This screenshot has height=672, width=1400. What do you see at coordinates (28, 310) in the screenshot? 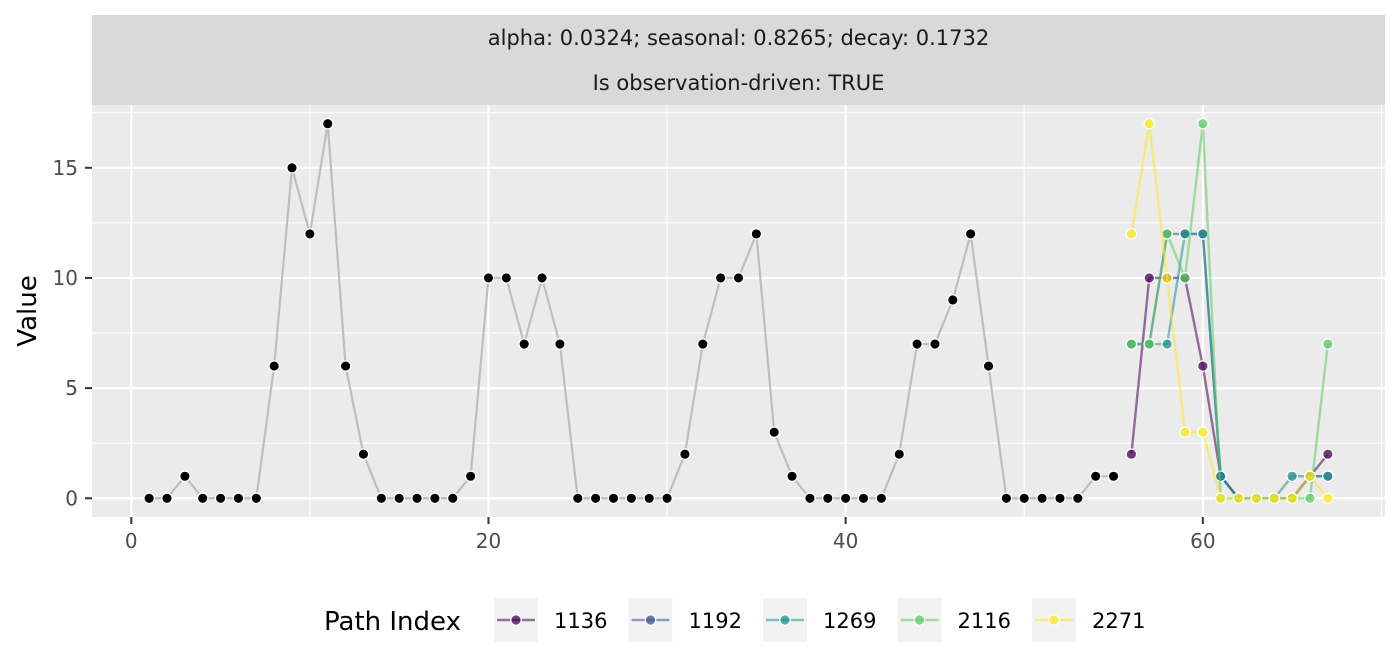
I see `y-axis-label: Value` at bounding box center [28, 310].